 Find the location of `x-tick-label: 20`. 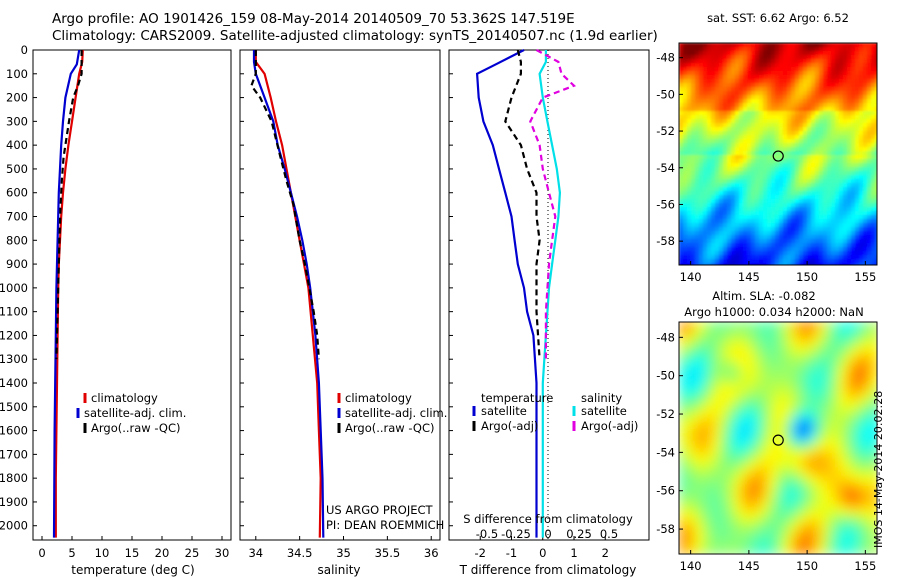

x-tick-label: 20 is located at coordinates (162, 553).